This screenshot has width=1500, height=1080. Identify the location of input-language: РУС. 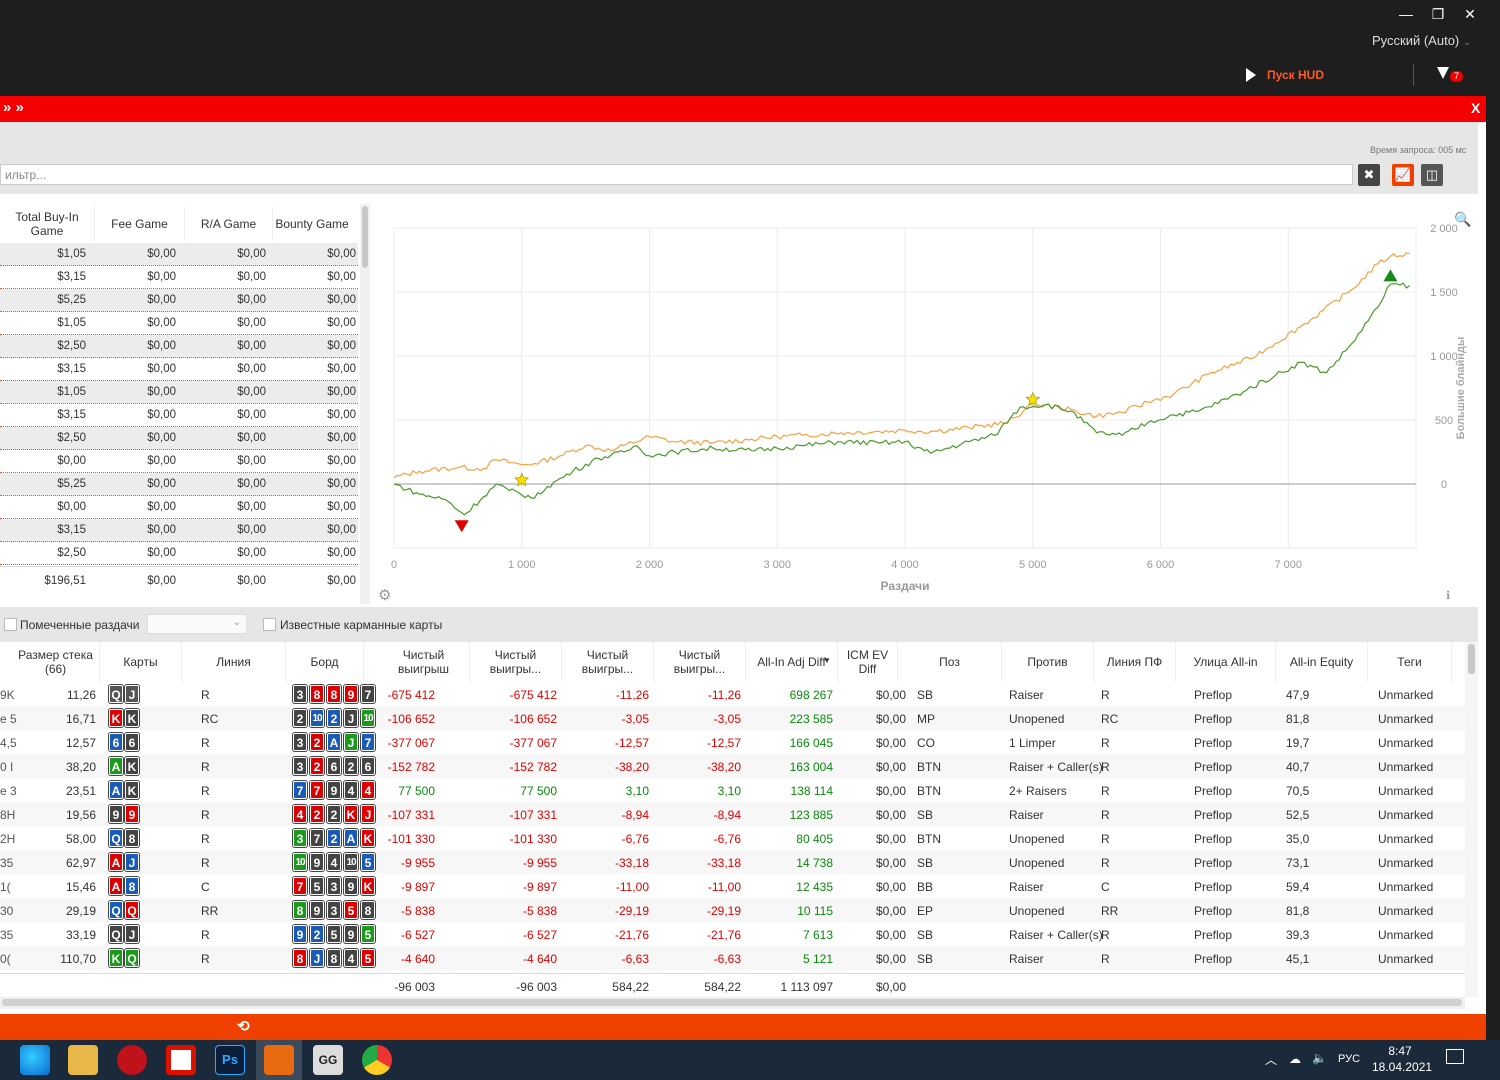
(1349, 1059).